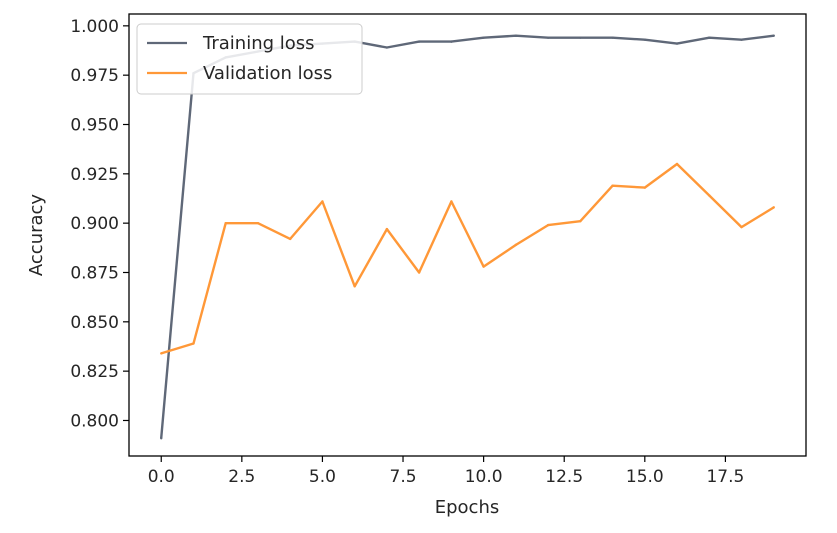 This screenshot has height=533, width=837. Describe the element at coordinates (241, 477) in the screenshot. I see `x-tick-label: 2.5` at that location.